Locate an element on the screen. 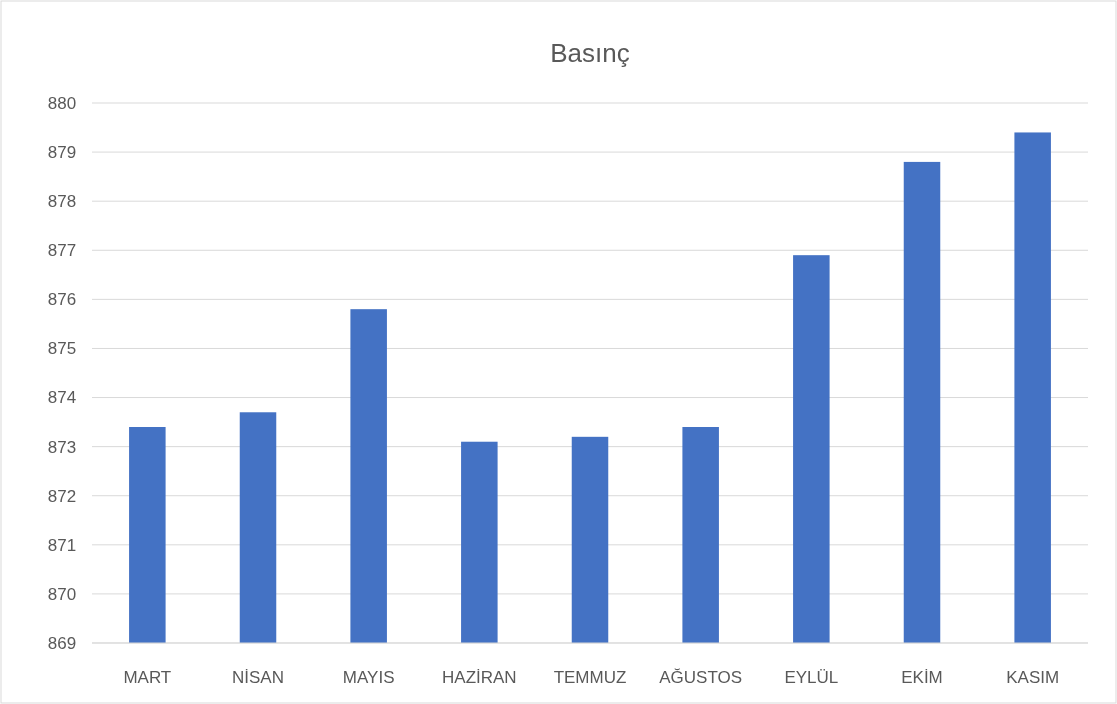  chart-title: Basınç is located at coordinates (590, 53).